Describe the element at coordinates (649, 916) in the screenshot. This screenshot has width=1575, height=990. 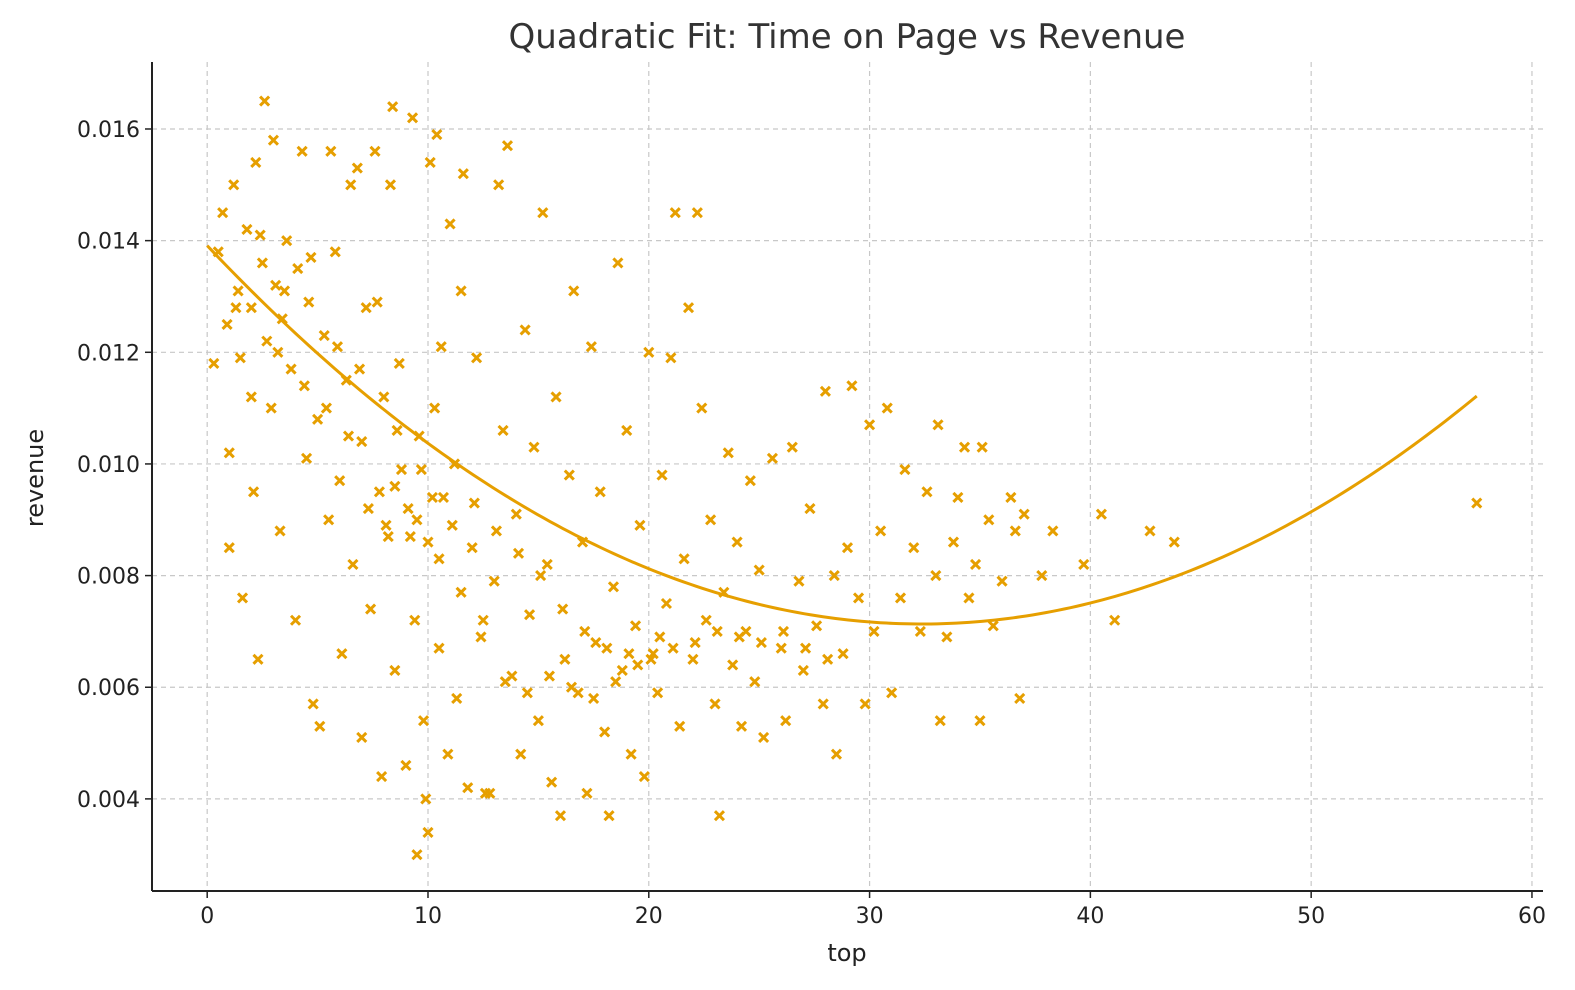
I see `x-tick-label: 20` at that location.